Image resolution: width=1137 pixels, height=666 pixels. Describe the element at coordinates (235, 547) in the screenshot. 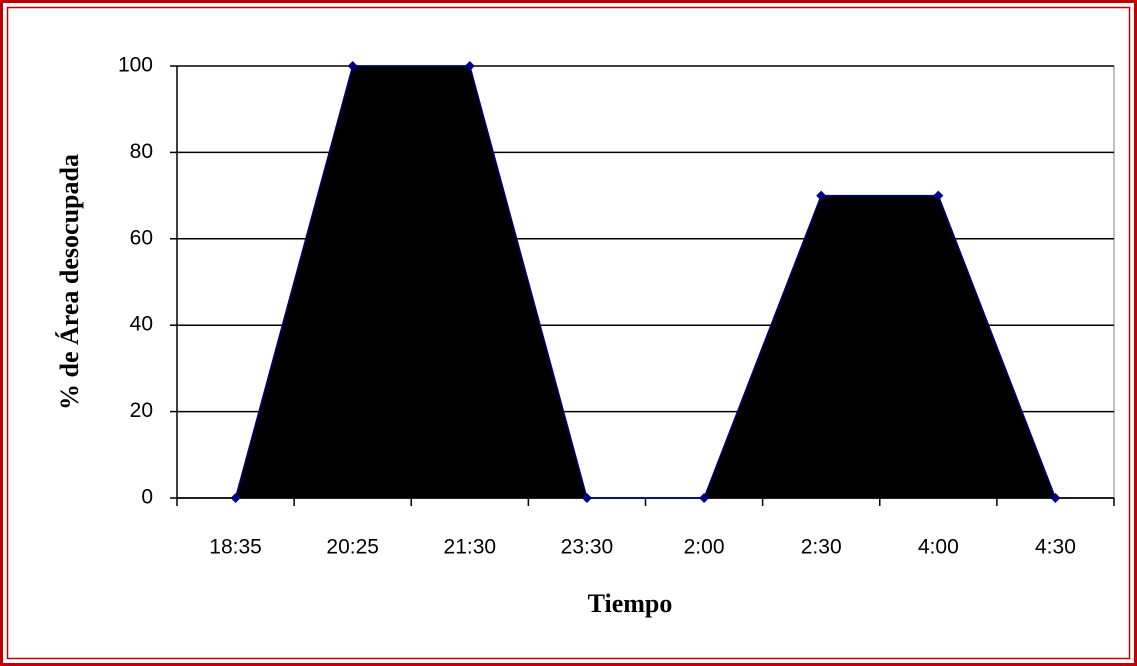

I see `x-tick-label: 18:35` at that location.